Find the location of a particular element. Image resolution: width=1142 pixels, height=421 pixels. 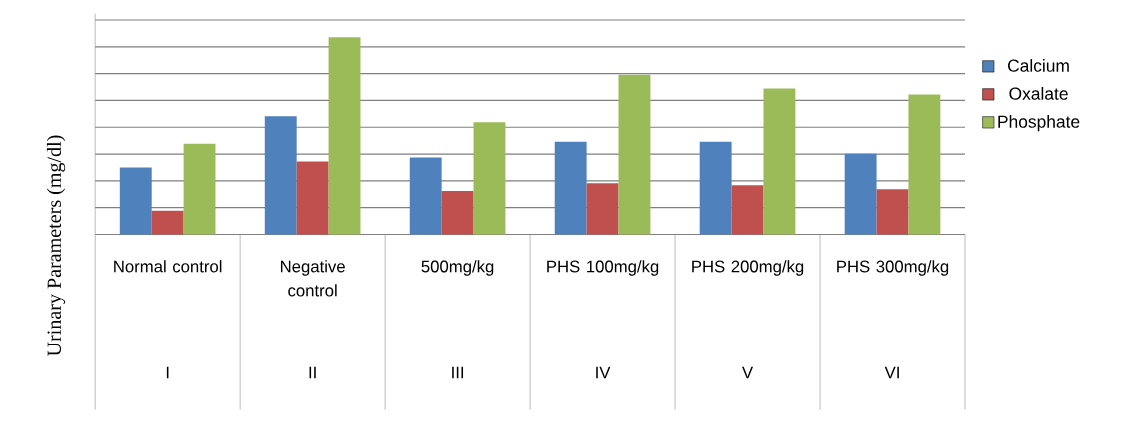

x-tick-label: Negative control is located at coordinates (312, 278).